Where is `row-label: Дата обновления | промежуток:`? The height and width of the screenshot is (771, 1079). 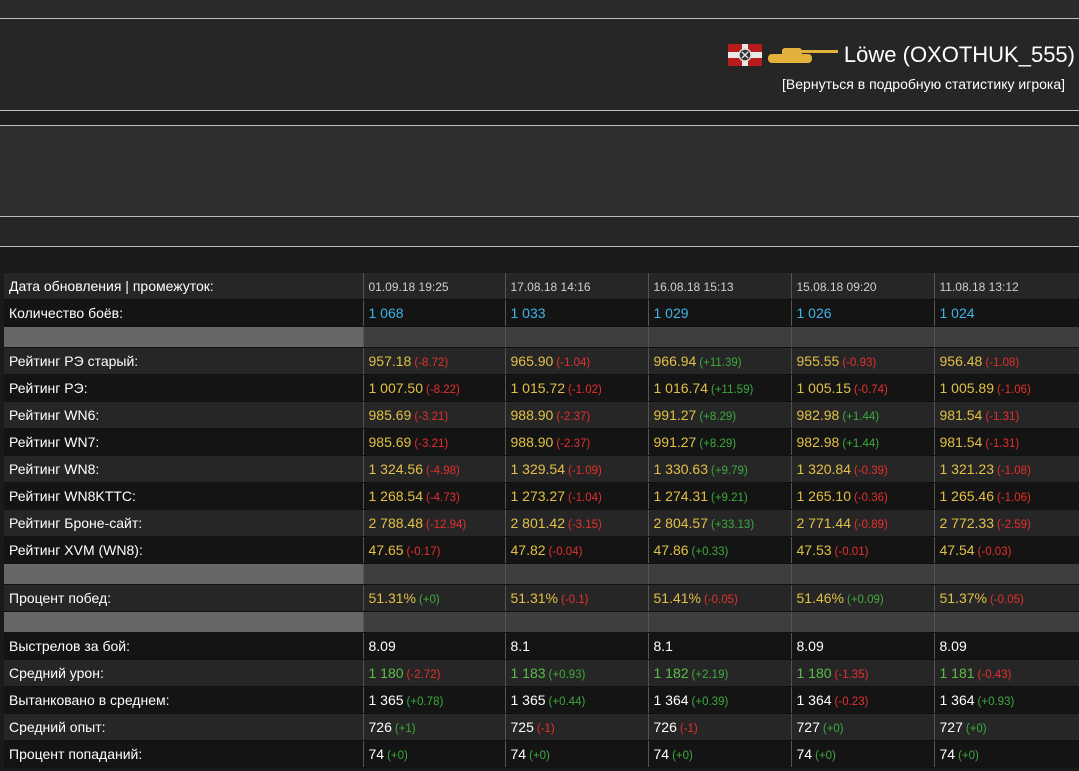 row-label: Дата обновления | промежуток: is located at coordinates (184, 286).